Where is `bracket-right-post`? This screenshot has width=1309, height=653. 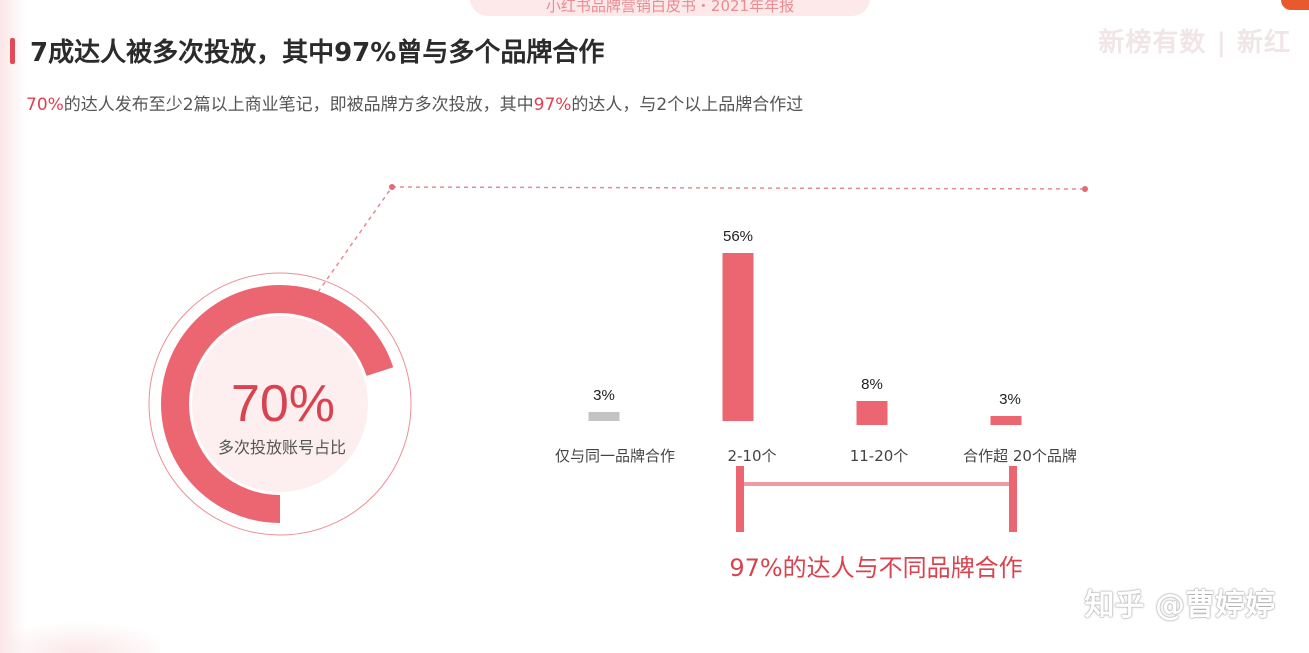 bracket-right-post is located at coordinates (1013, 499).